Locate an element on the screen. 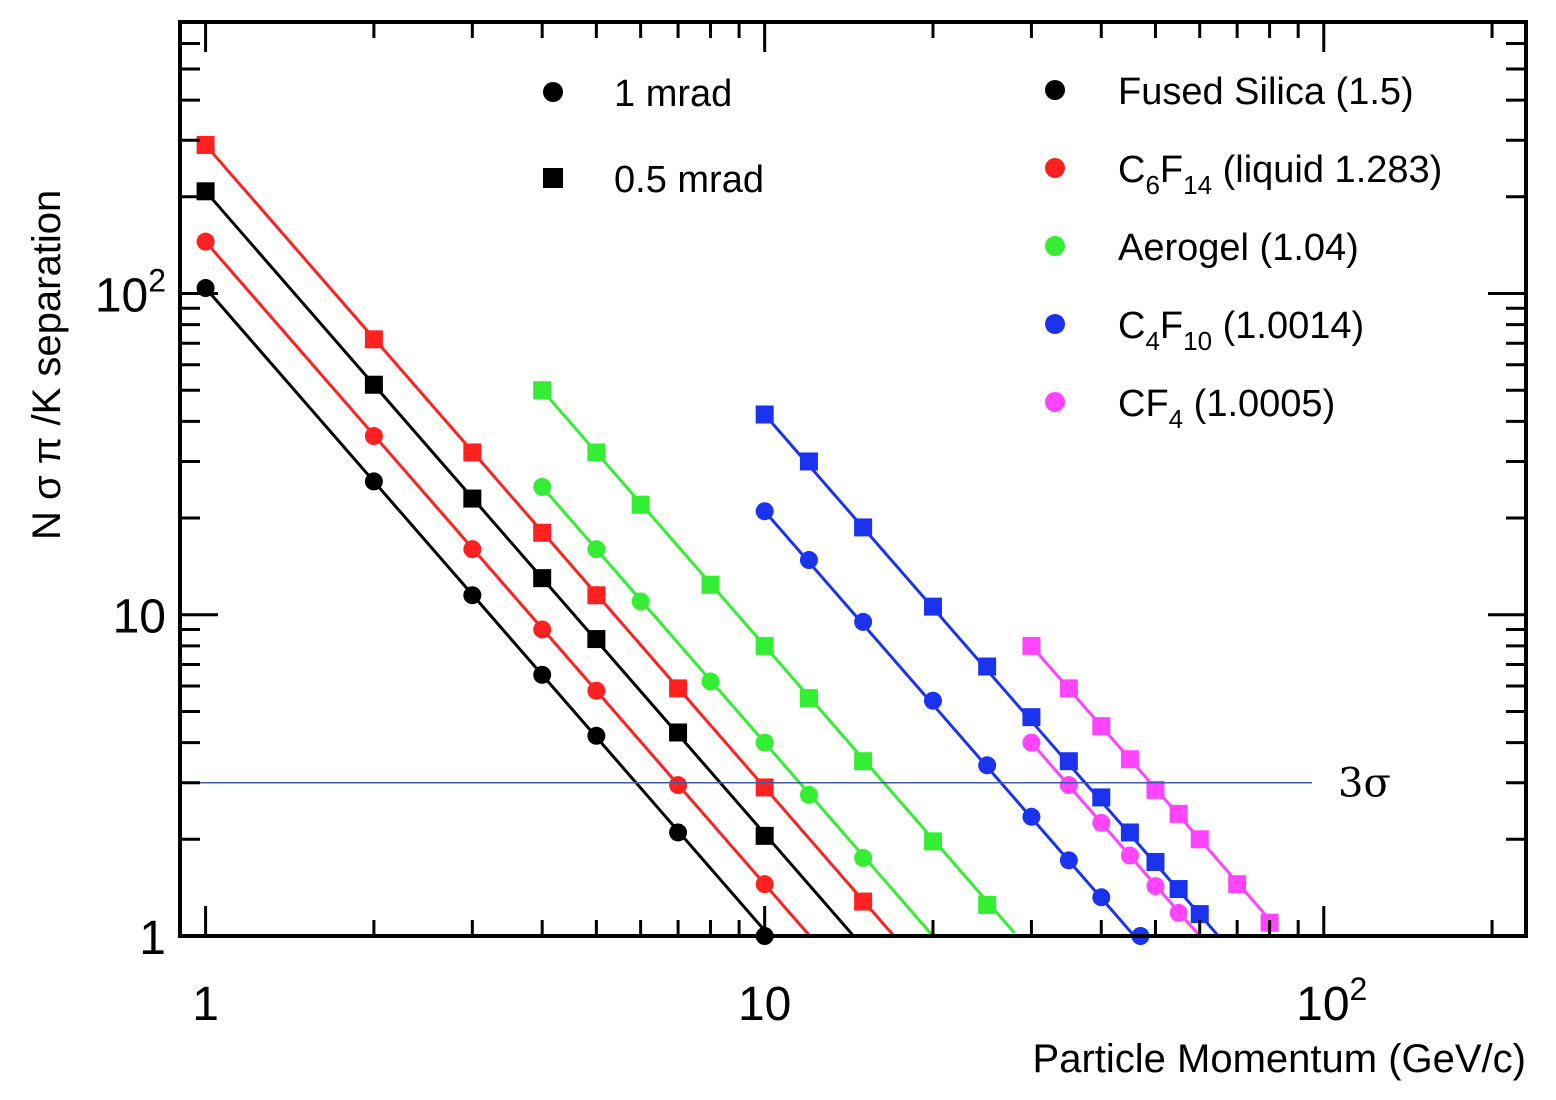  reference-line-label: 3σ is located at coordinates (1364, 784).